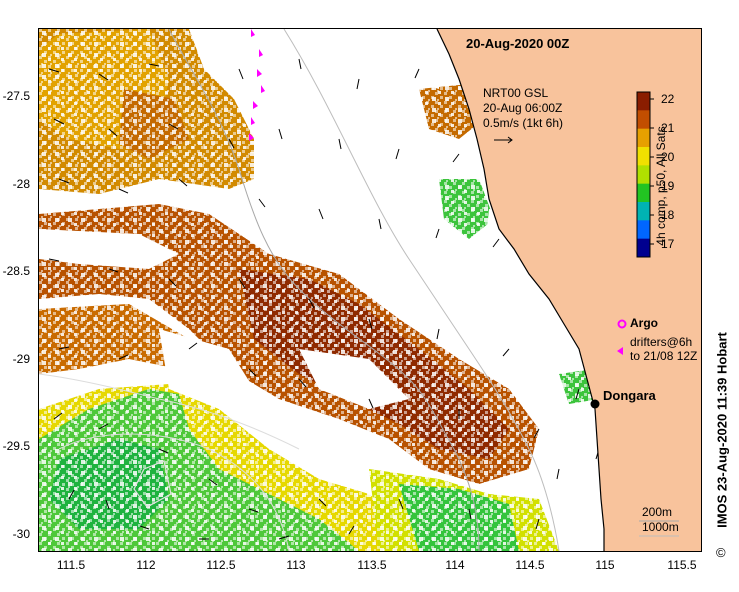 The width and height of the screenshot is (739, 592). What do you see at coordinates (21, 184) in the screenshot?
I see `lat-tick: -28` at bounding box center [21, 184].